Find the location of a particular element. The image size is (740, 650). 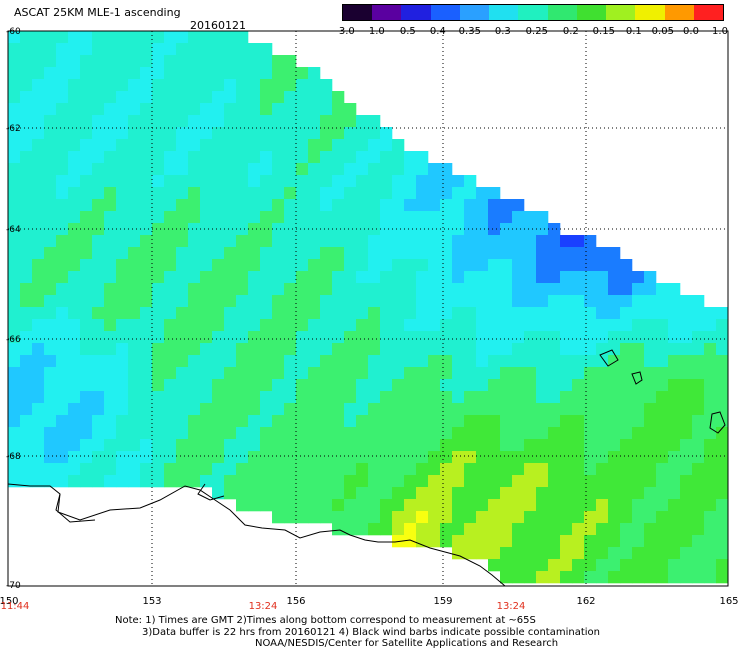

lat-label-60: -60 is located at coordinates (13, 32).